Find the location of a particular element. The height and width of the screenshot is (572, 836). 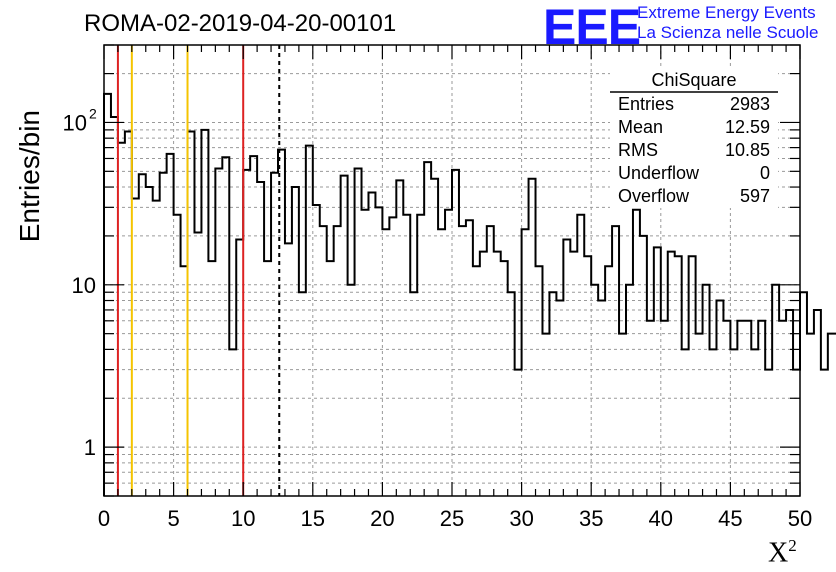

chart-title: ROMA-02-2019-04-20-00101 is located at coordinates (240, 23).